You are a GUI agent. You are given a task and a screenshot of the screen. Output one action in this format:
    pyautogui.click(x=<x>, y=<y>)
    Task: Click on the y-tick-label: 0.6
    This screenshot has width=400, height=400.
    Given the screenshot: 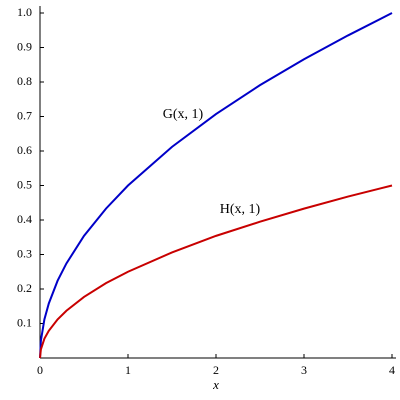 What is the action you would take?
    pyautogui.click(x=24, y=150)
    